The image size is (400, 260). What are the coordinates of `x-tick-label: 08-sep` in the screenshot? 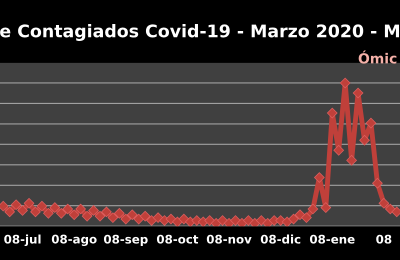 It's located at (126, 240).